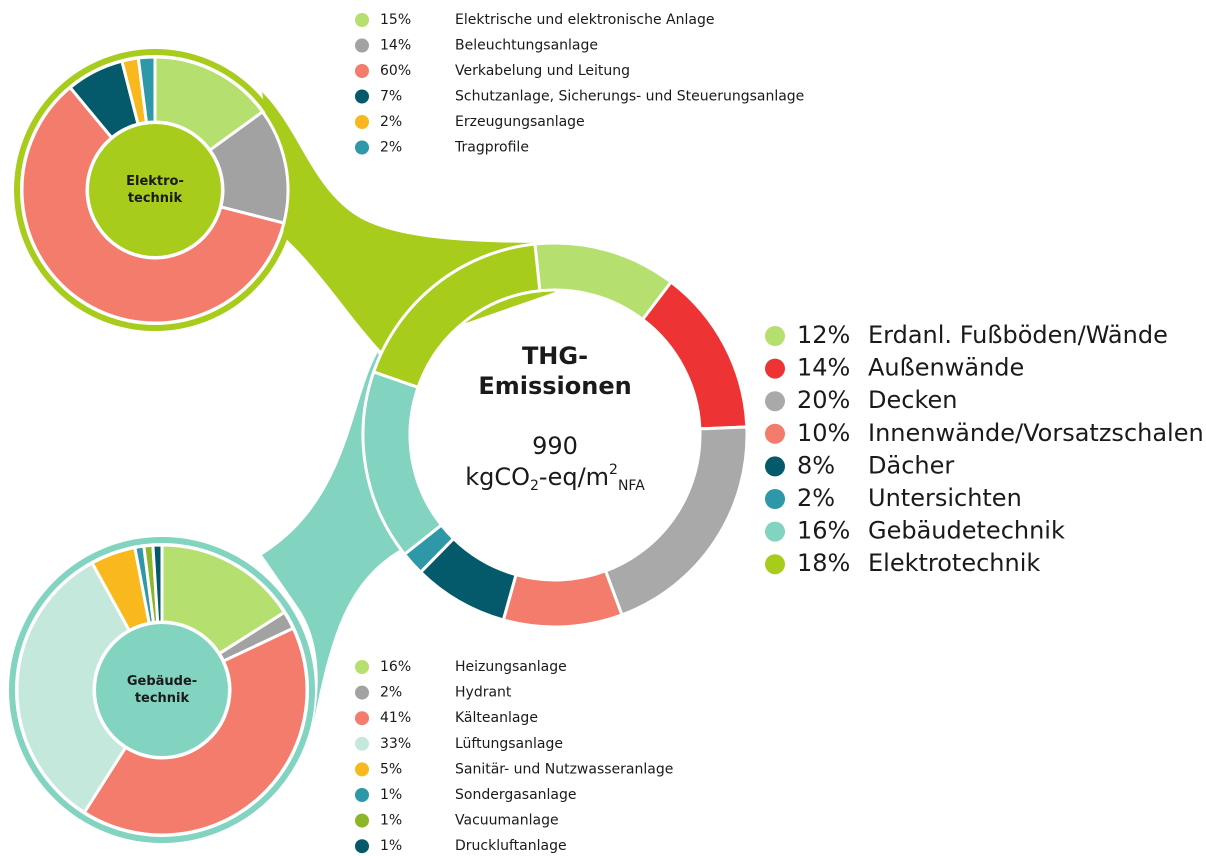 The image size is (1206, 856). What do you see at coordinates (816, 465) in the screenshot?
I see `legend-value: 8%` at bounding box center [816, 465].